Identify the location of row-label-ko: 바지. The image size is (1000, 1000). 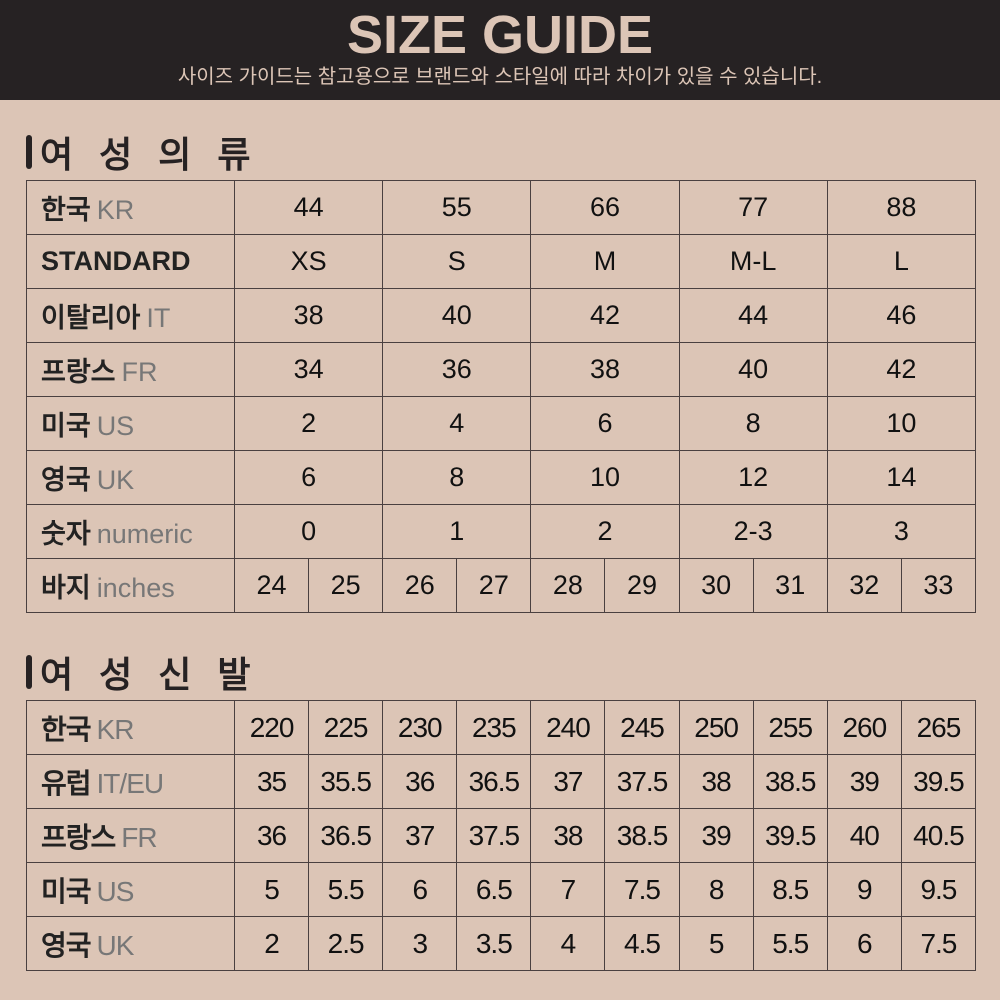
(66, 588).